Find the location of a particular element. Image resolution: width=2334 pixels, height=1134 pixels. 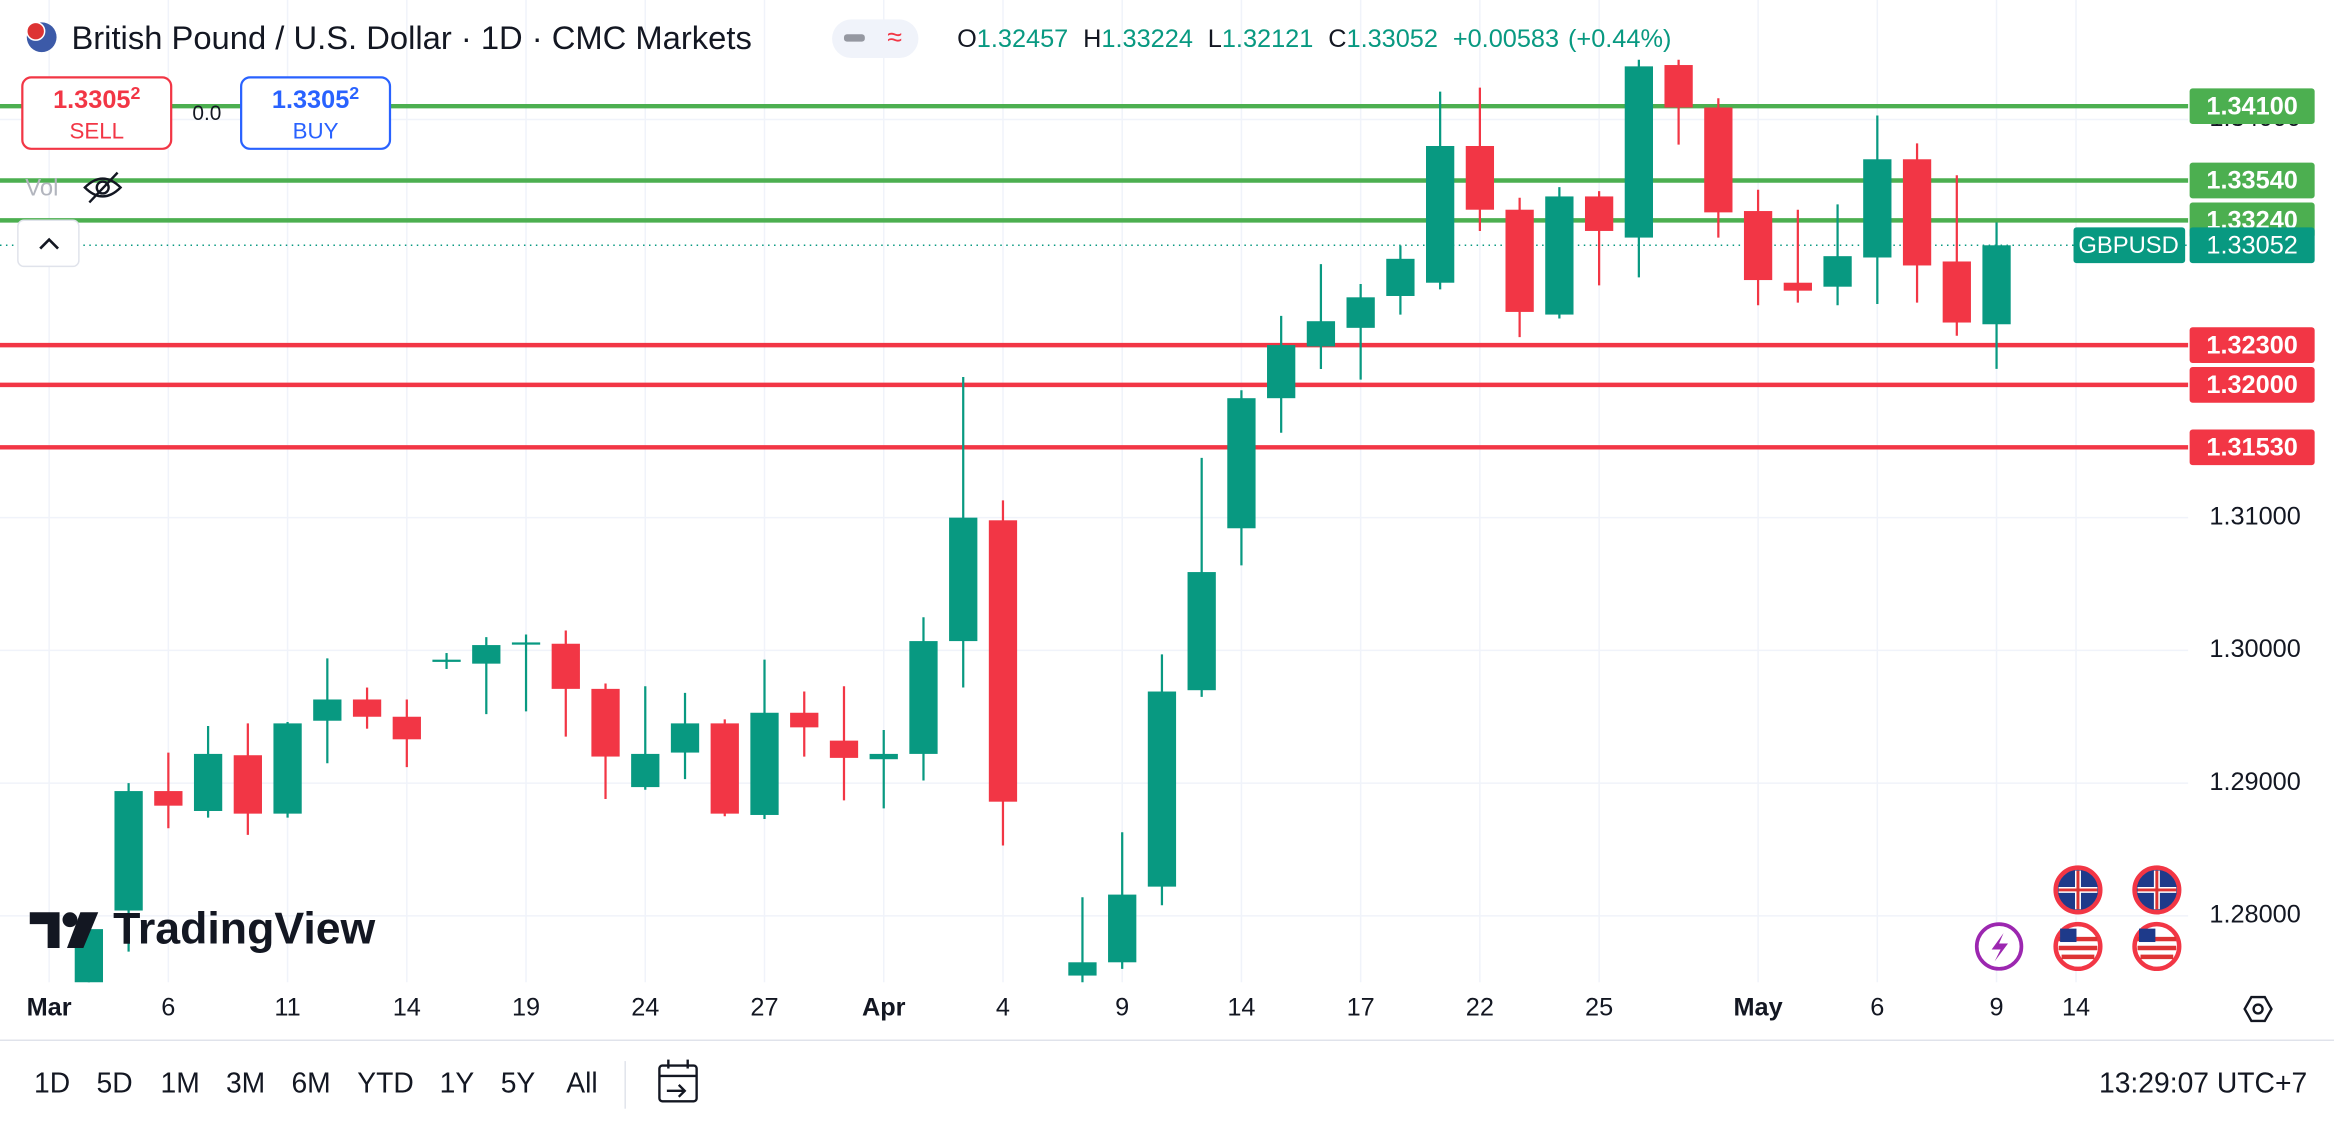

date-range-icon is located at coordinates (678, 1081).